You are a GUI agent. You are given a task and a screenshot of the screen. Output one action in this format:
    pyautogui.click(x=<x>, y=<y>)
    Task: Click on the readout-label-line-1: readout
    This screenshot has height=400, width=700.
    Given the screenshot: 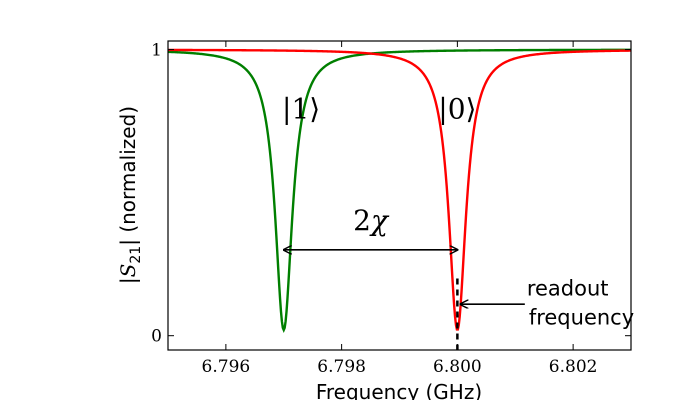 What is the action you would take?
    pyautogui.click(x=568, y=289)
    